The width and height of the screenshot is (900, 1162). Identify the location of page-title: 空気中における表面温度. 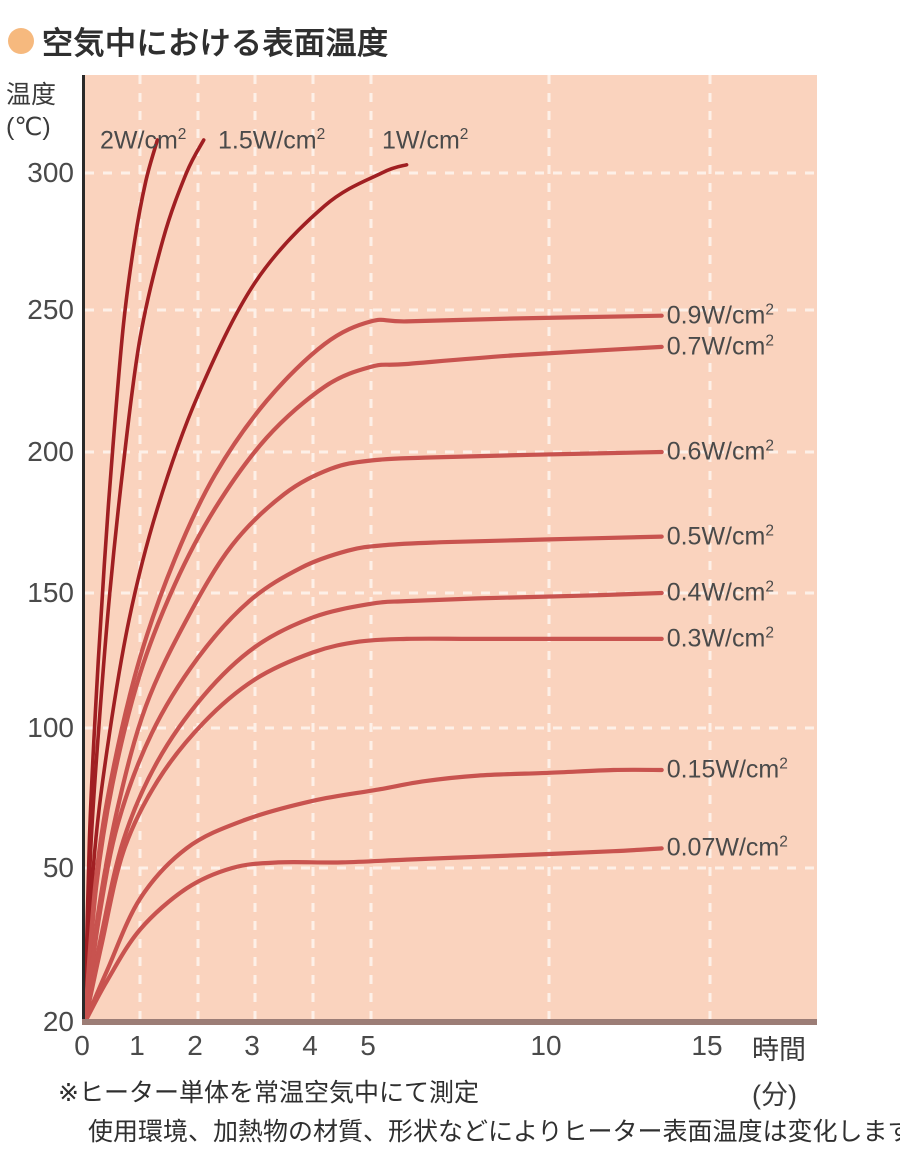
(198, 40).